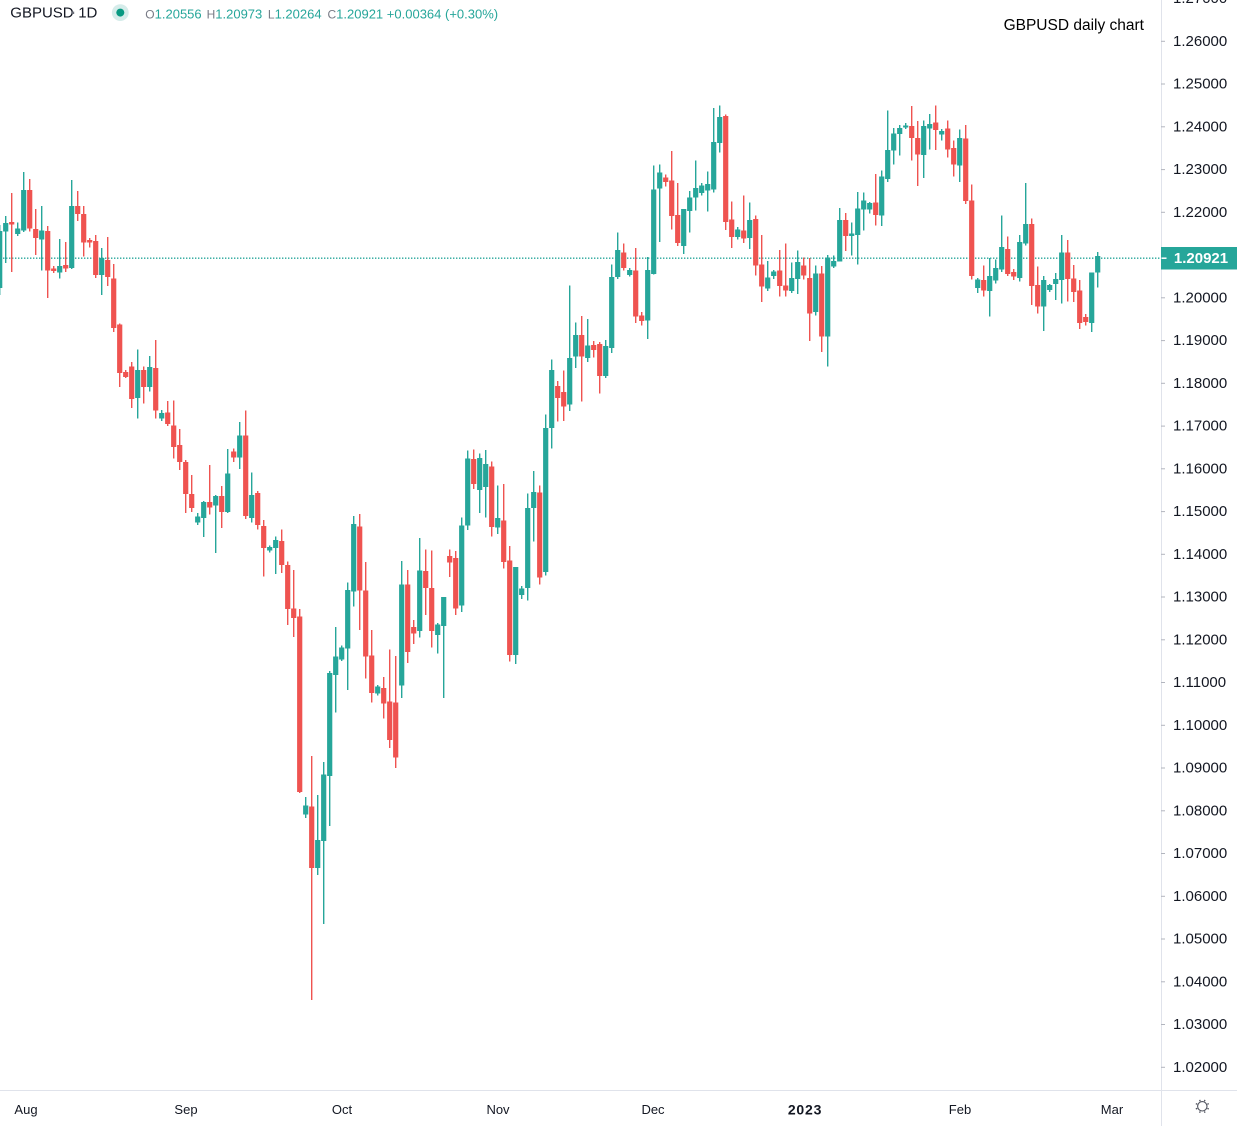  I want to click on svg-text: 1.18000, so click(1200, 383).